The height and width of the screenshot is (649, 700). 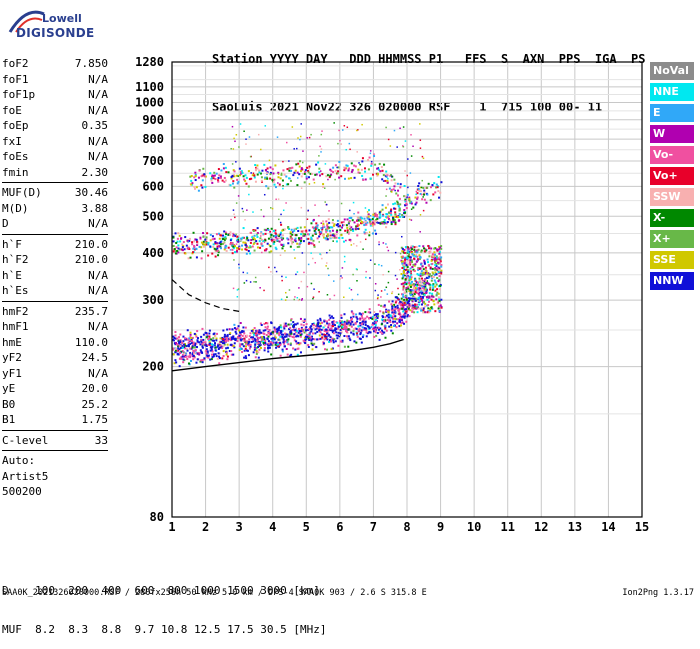 I want to click on param-name: yF1, so click(x=12, y=373).